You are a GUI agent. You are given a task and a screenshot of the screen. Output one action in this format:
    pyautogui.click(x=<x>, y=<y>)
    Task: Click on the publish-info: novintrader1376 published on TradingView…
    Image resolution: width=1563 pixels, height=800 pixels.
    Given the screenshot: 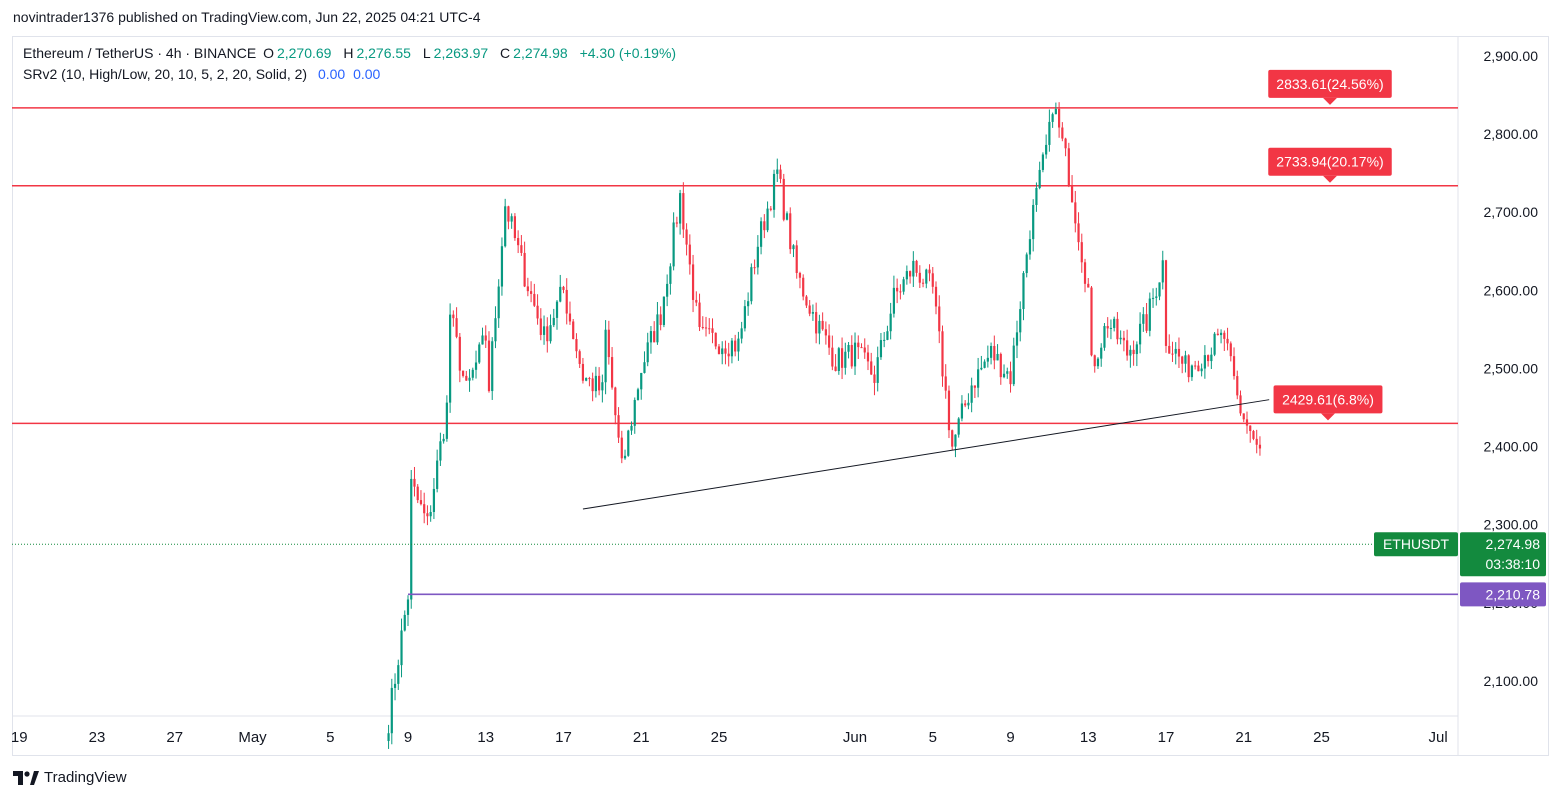 What is the action you would take?
    pyautogui.click(x=247, y=17)
    